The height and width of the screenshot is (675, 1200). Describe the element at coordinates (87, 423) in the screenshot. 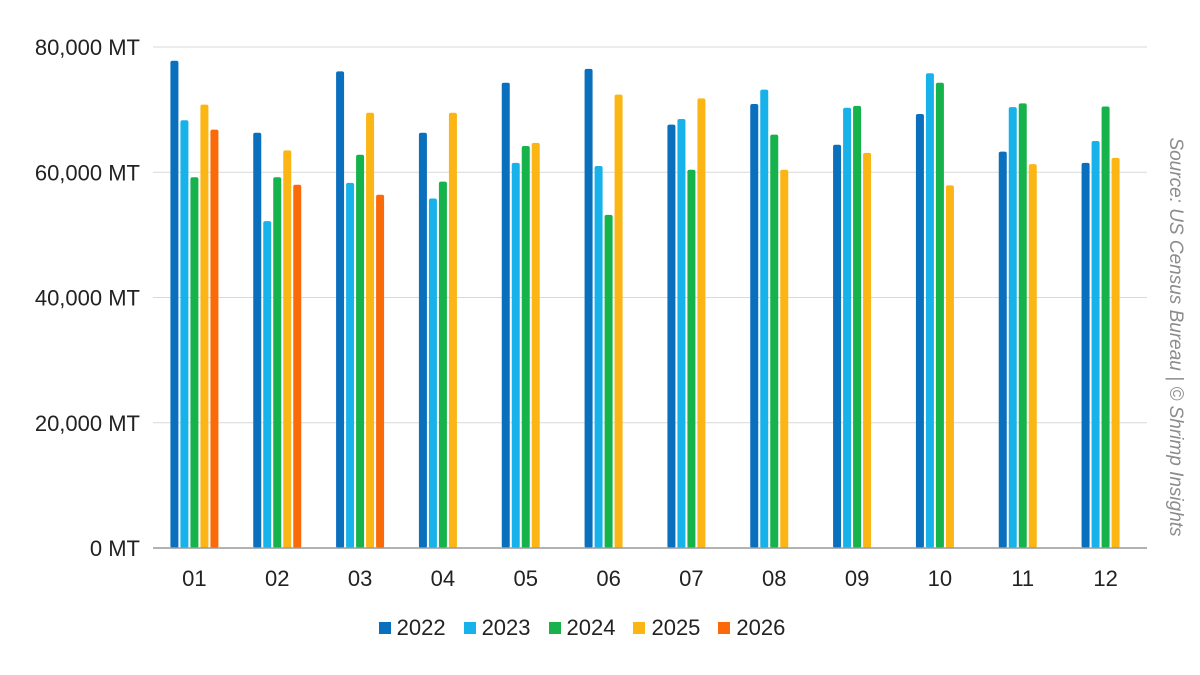

I see `y-tick-label: 20,000 MT` at that location.